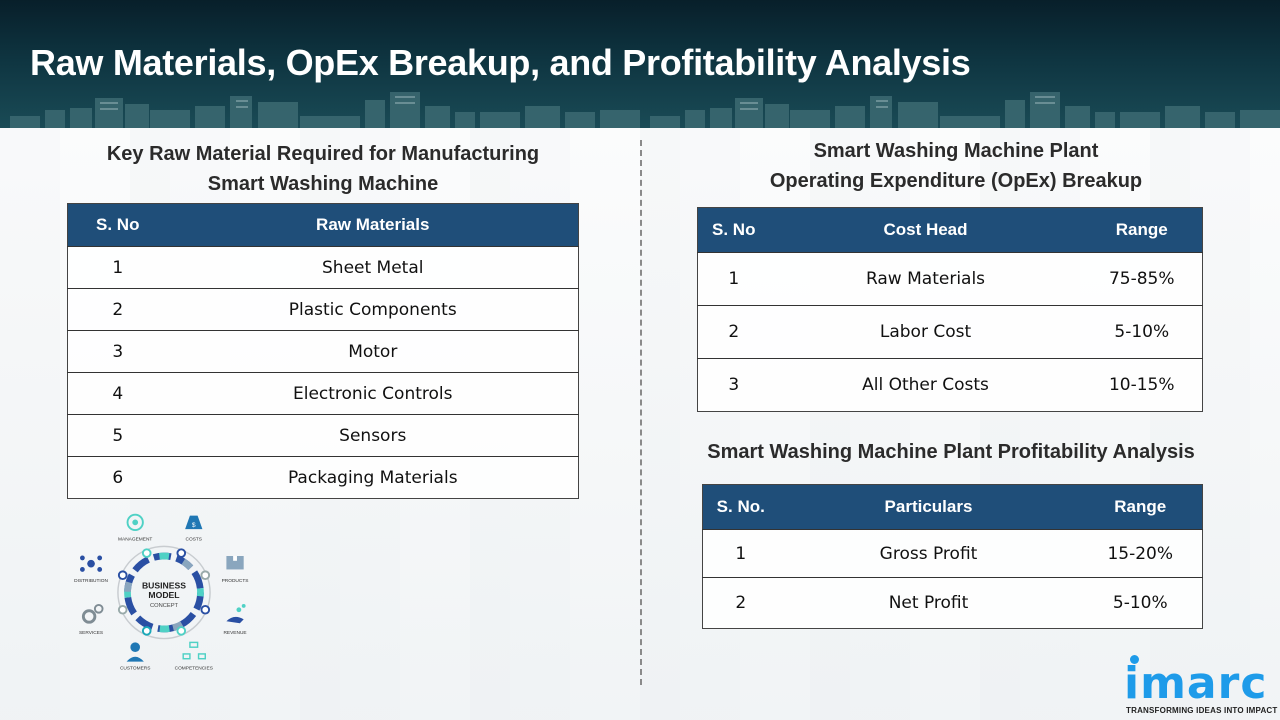  What do you see at coordinates (641, 412) in the screenshot?
I see `section-divider` at bounding box center [641, 412].